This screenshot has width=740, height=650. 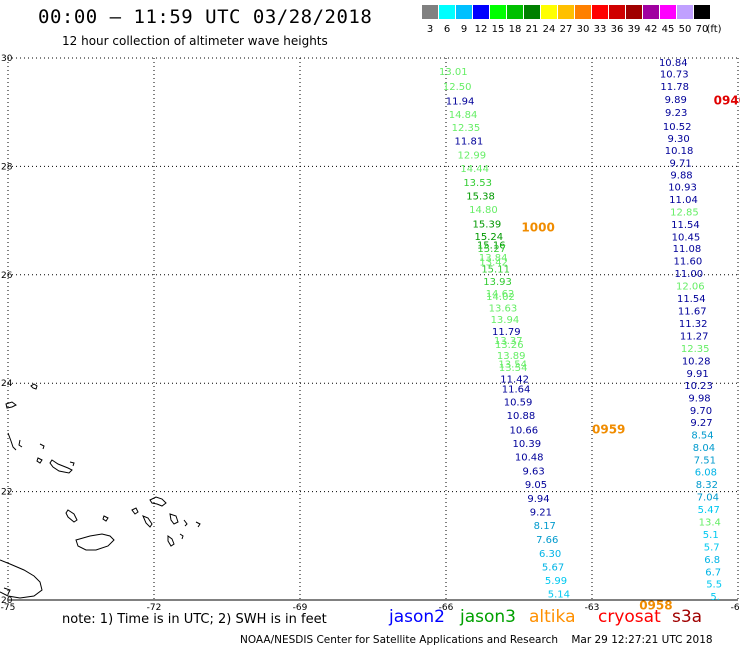 What do you see at coordinates (491, 249) in the screenshot?
I see `wave-height-value: 15.27` at bounding box center [491, 249].